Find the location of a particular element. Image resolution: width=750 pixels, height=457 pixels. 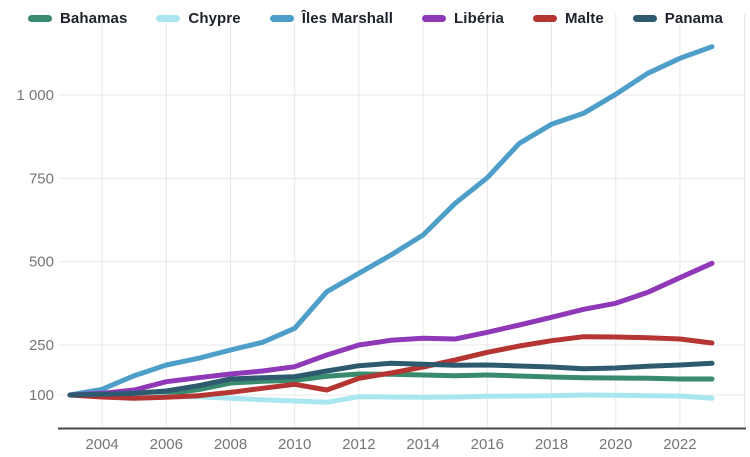

legend-label: Chypre is located at coordinates (214, 18).